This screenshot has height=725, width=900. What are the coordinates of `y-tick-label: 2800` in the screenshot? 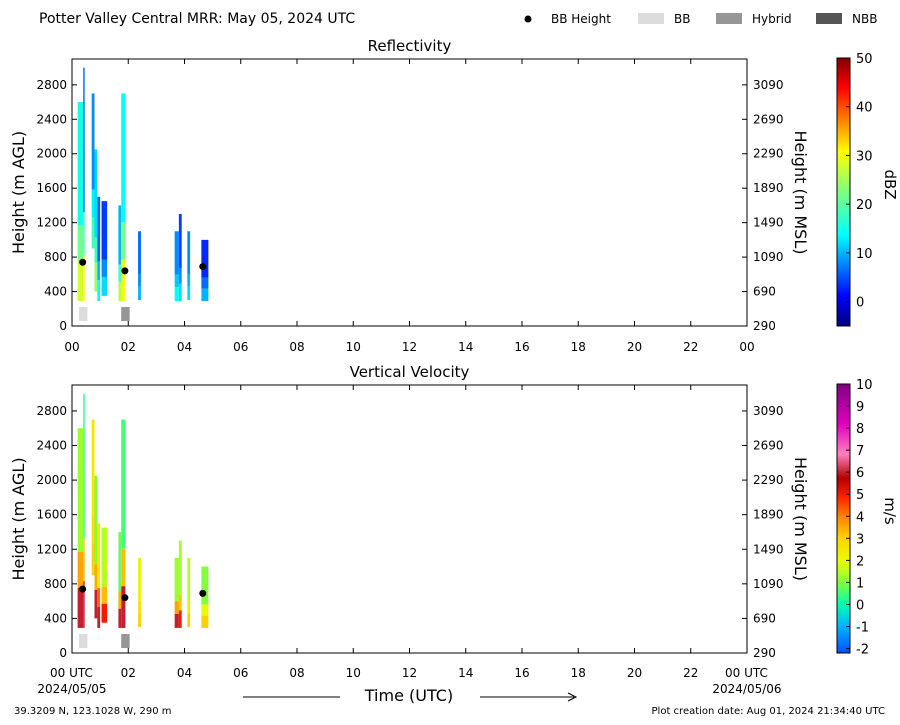 It's located at (51, 85).